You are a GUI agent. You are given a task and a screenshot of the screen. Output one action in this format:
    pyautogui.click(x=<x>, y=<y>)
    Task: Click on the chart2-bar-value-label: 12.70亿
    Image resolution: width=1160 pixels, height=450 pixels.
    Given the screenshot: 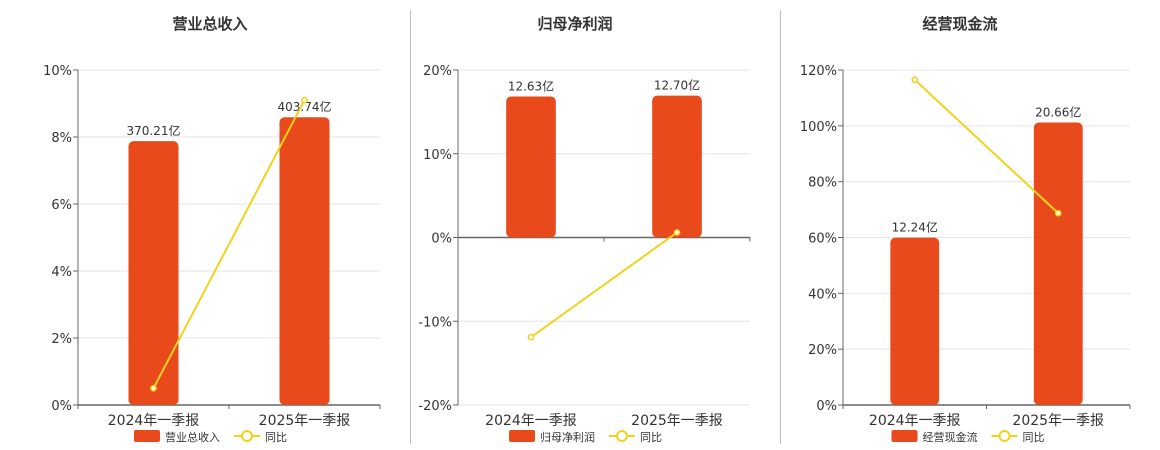 What is the action you would take?
    pyautogui.click(x=677, y=85)
    